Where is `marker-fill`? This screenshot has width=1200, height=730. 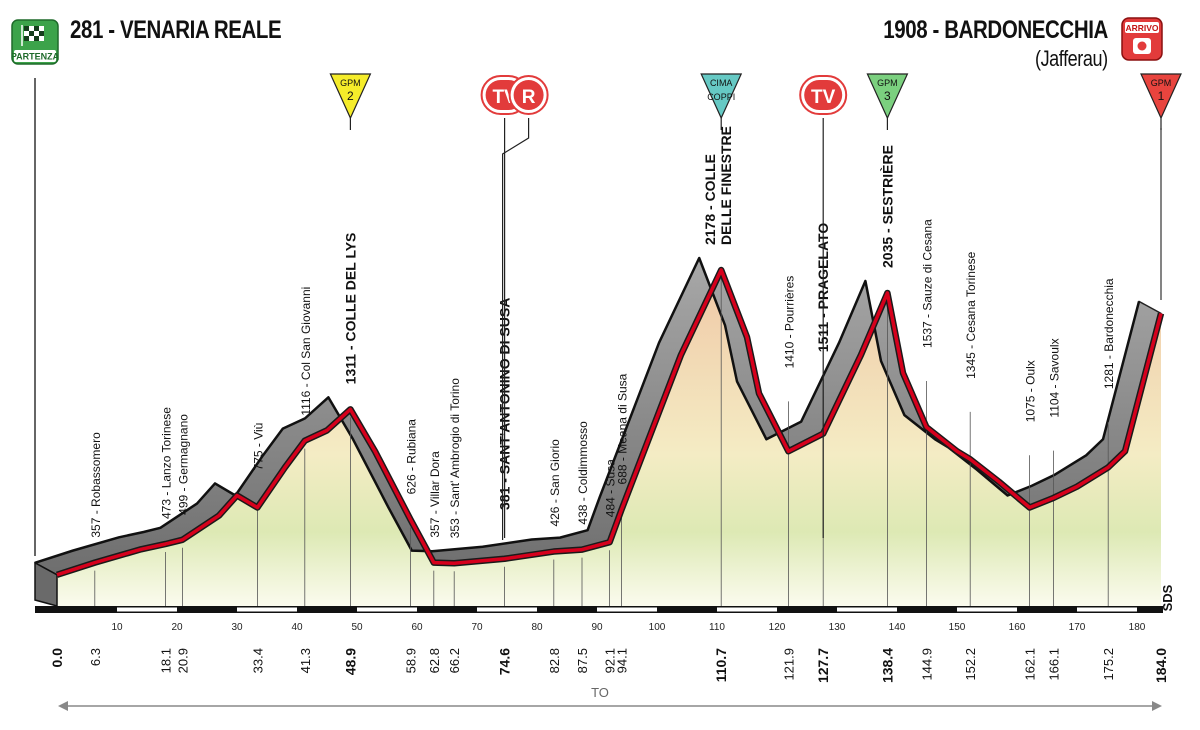 marker-fill is located at coordinates (528, 95).